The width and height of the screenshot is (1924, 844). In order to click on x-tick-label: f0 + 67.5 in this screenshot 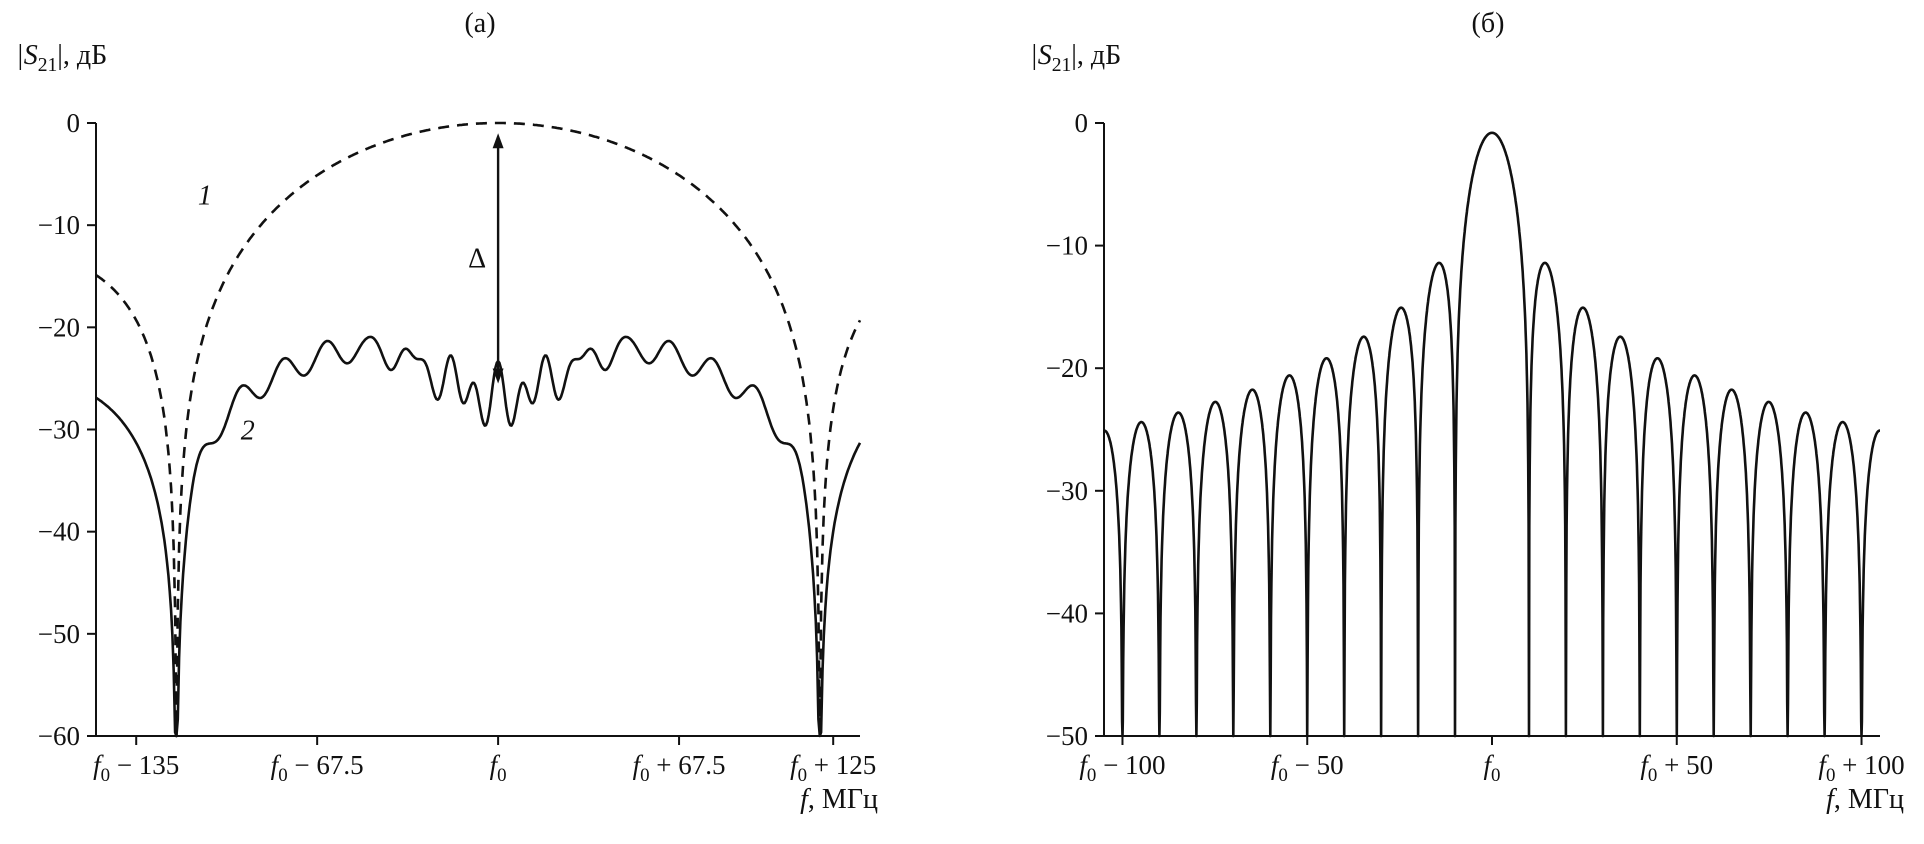, I will do `click(679, 768)`.